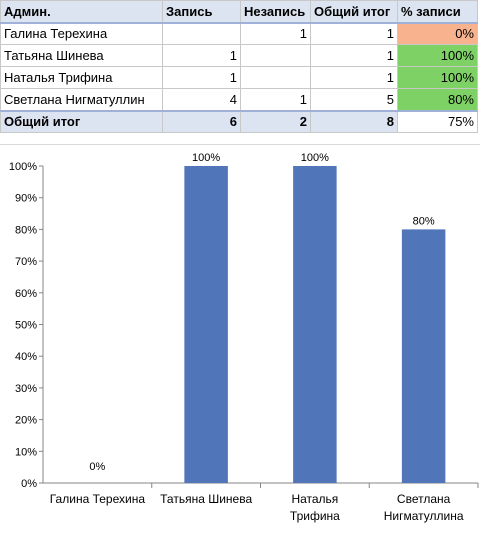  I want to click on grand-total-row: Общий итог 6 2 8 75%, so click(239, 121).